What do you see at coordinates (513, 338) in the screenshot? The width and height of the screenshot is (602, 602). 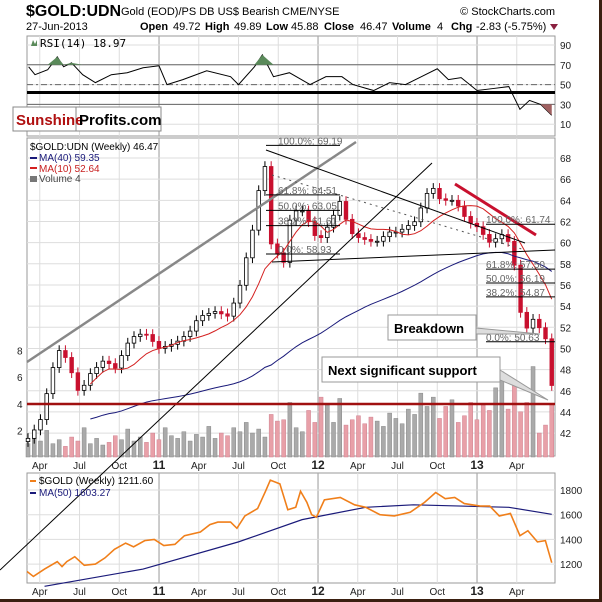 I see `fib-right-label: 0.0%: 50.63` at bounding box center [513, 338].